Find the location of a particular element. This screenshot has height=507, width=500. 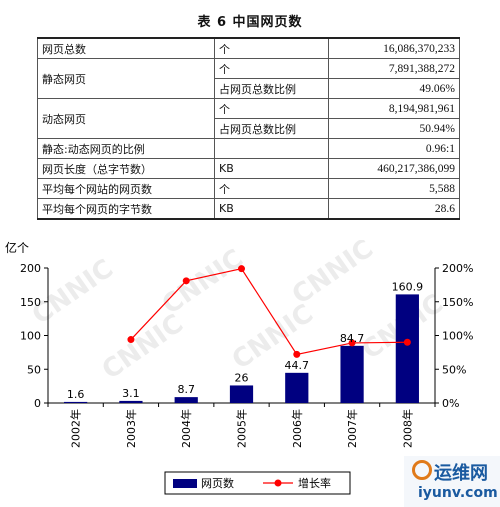

table-row: 静态:动态网页的比例 0.96:1 is located at coordinates (248, 148).